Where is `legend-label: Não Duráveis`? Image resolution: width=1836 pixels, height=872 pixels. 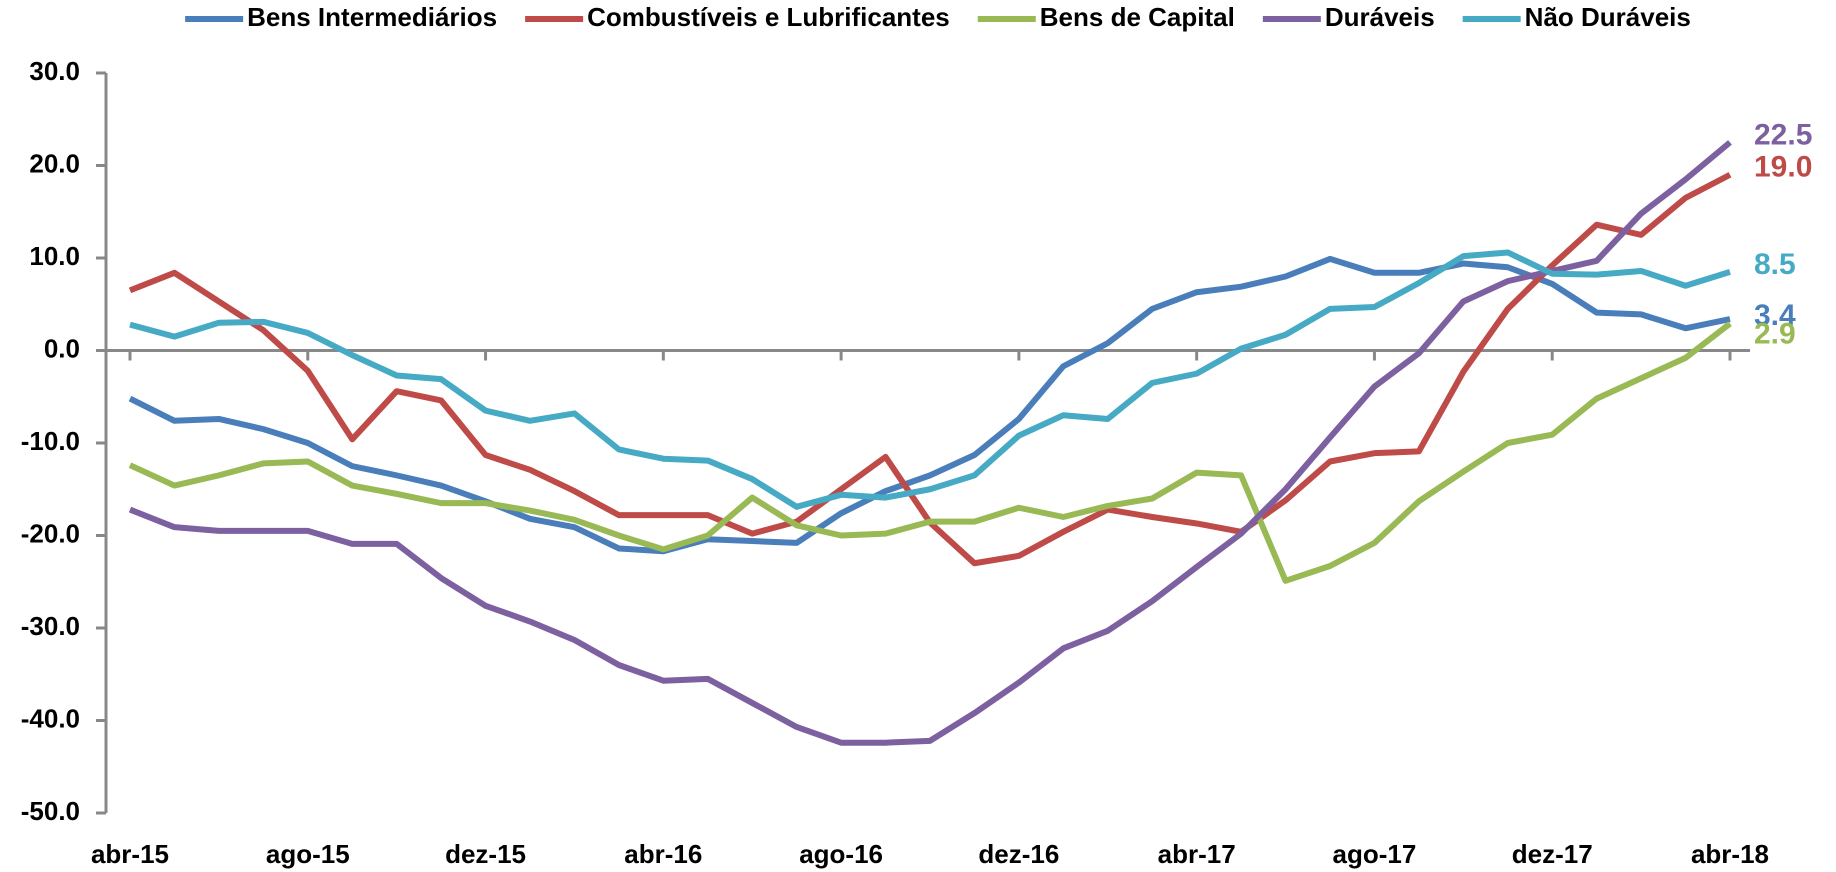
legend-label: Não Duráveis is located at coordinates (1608, 17).